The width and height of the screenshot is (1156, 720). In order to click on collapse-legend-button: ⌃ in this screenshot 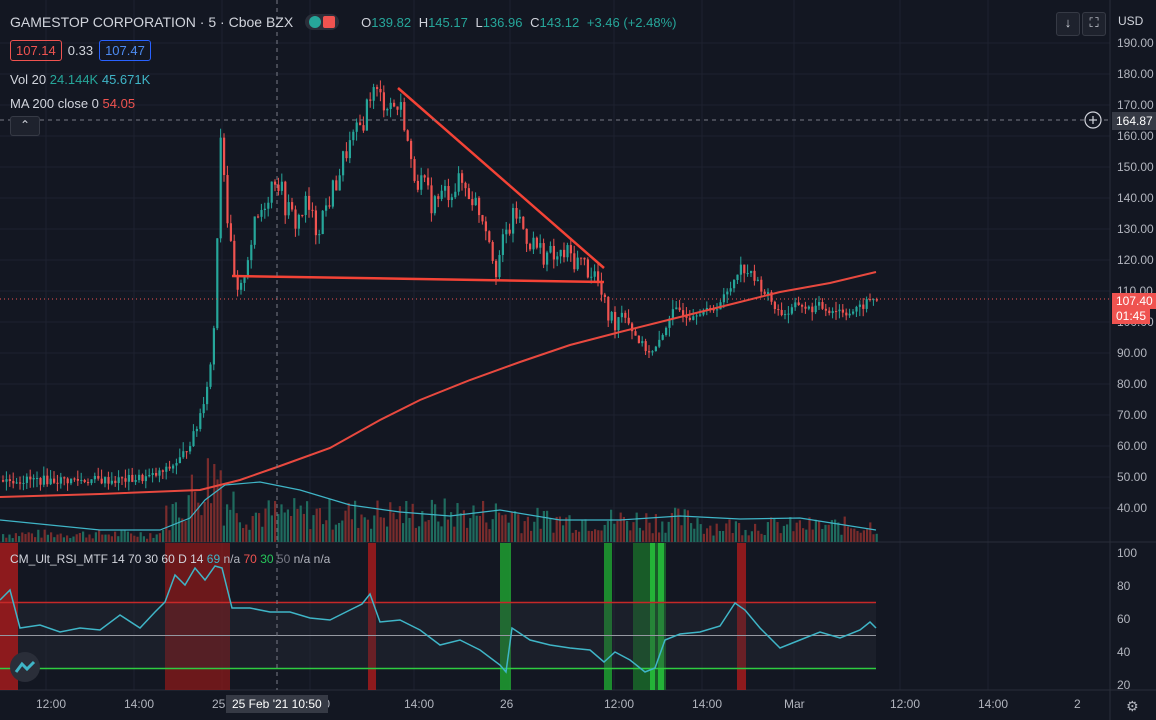, I will do `click(25, 126)`.